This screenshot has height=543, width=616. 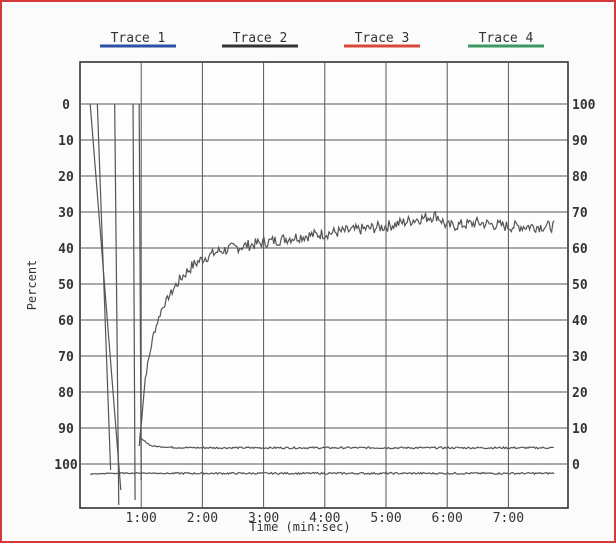 What do you see at coordinates (580, 213) in the screenshot?
I see `y-right-tick-label: 70` at bounding box center [580, 213].